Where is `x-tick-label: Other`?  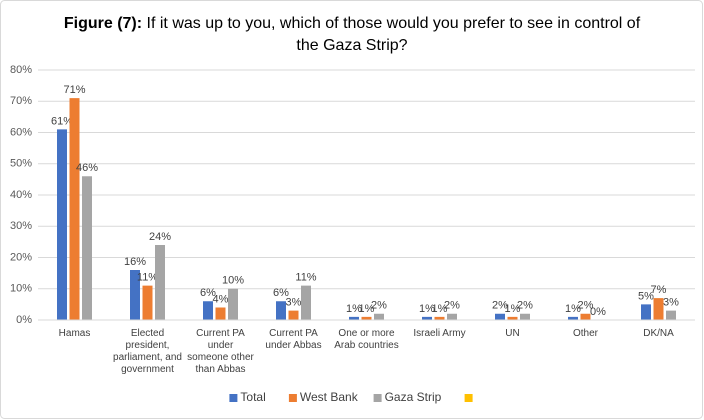 x-tick-label: Other is located at coordinates (585, 333).